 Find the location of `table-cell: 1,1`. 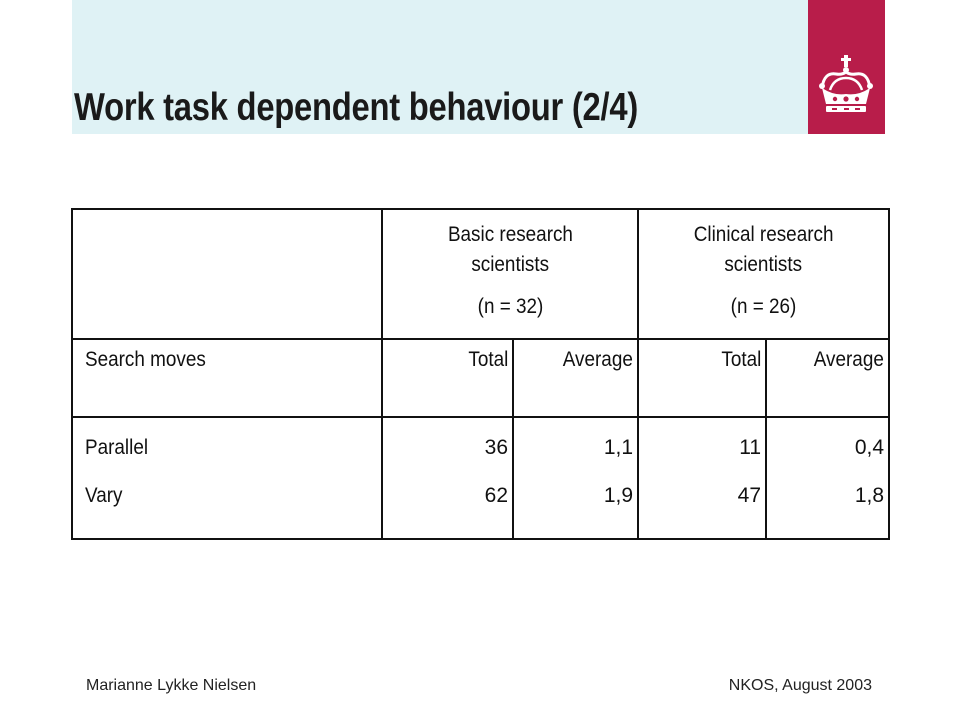

table-cell: 1,1 is located at coordinates (618, 447).